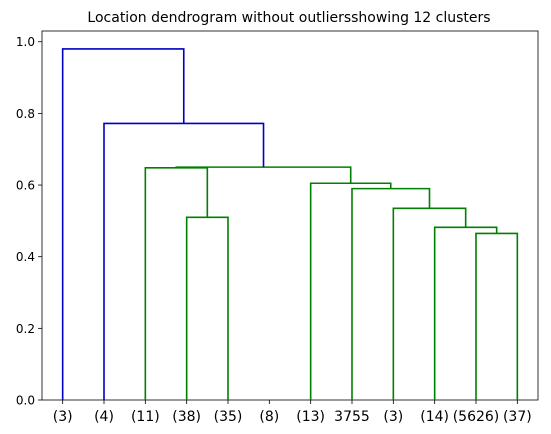 This screenshot has height=434, width=551. I want to click on y-tick-label: 0.4, so click(25, 257).